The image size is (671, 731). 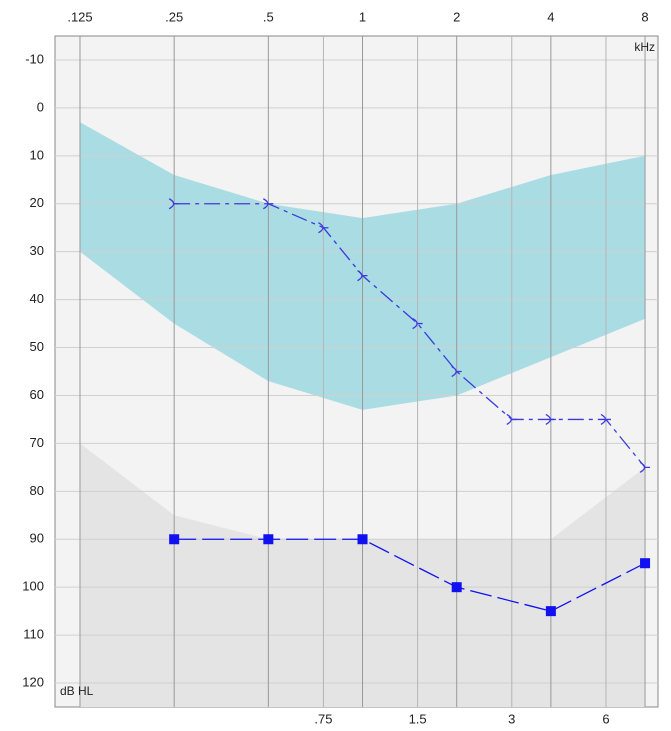 I want to click on x-unit-label: kHz, so click(x=644, y=47).